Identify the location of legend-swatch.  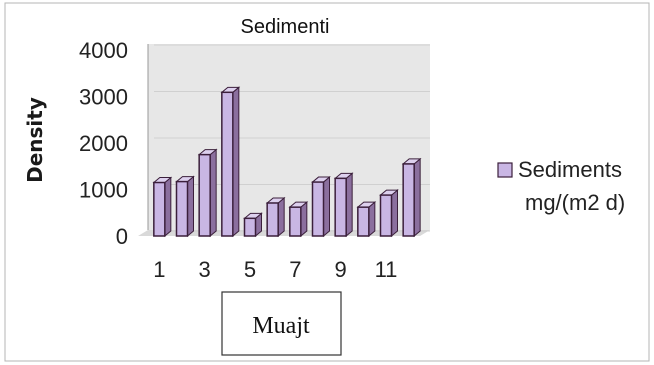
(505, 170).